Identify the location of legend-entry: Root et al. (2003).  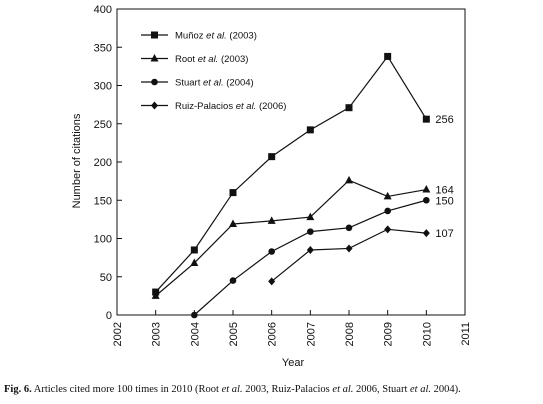
(194, 59).